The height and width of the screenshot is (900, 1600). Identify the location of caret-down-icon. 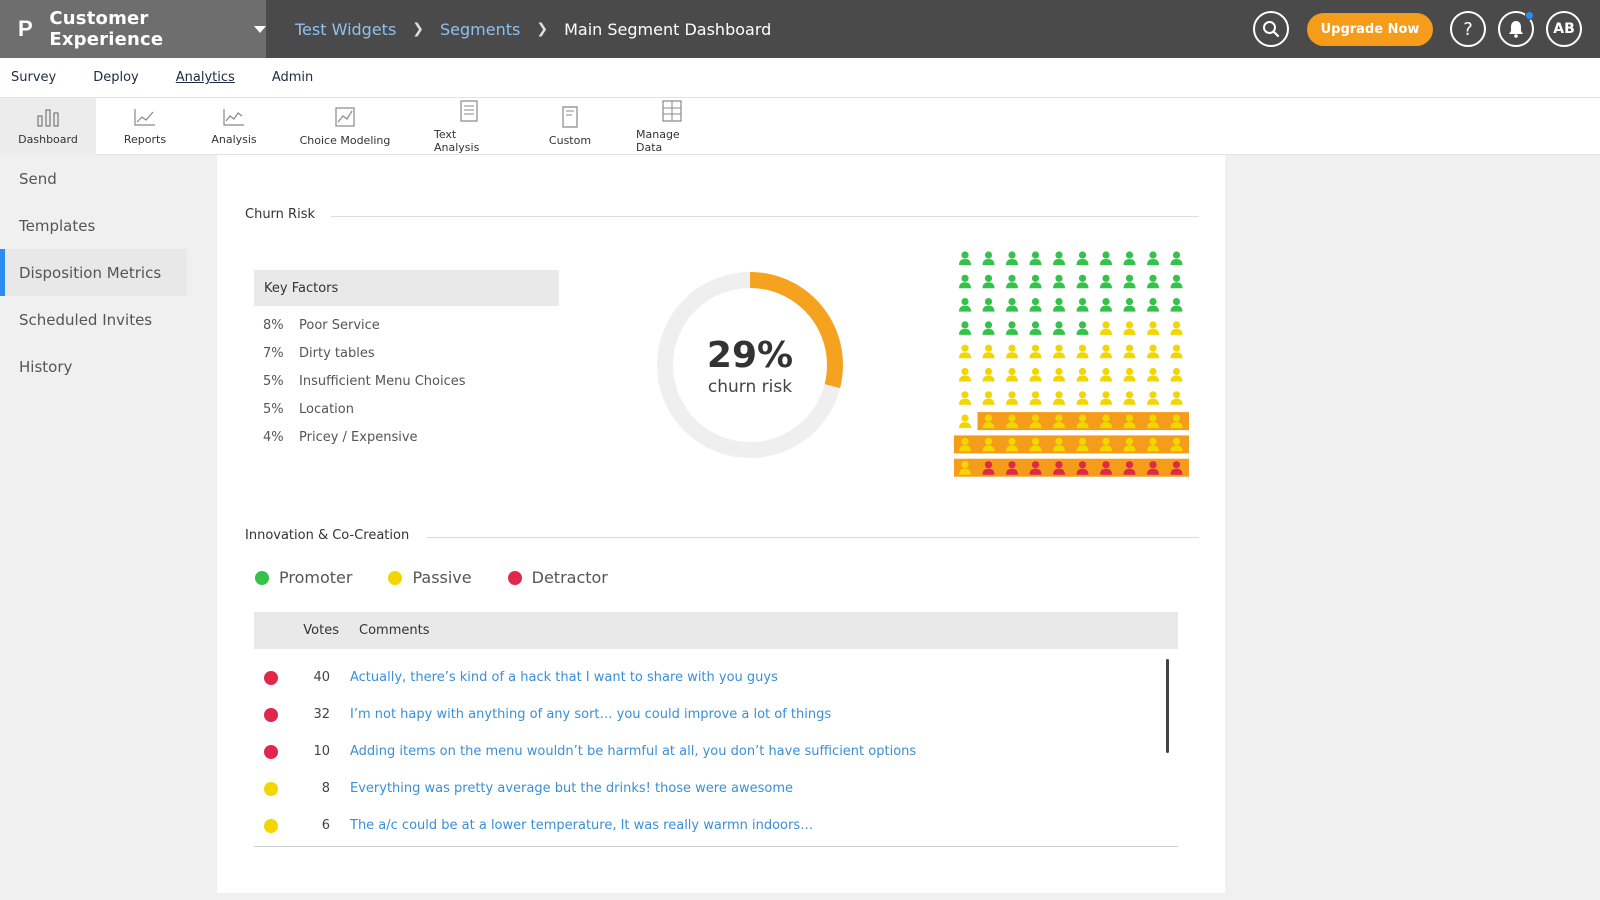
(260, 29).